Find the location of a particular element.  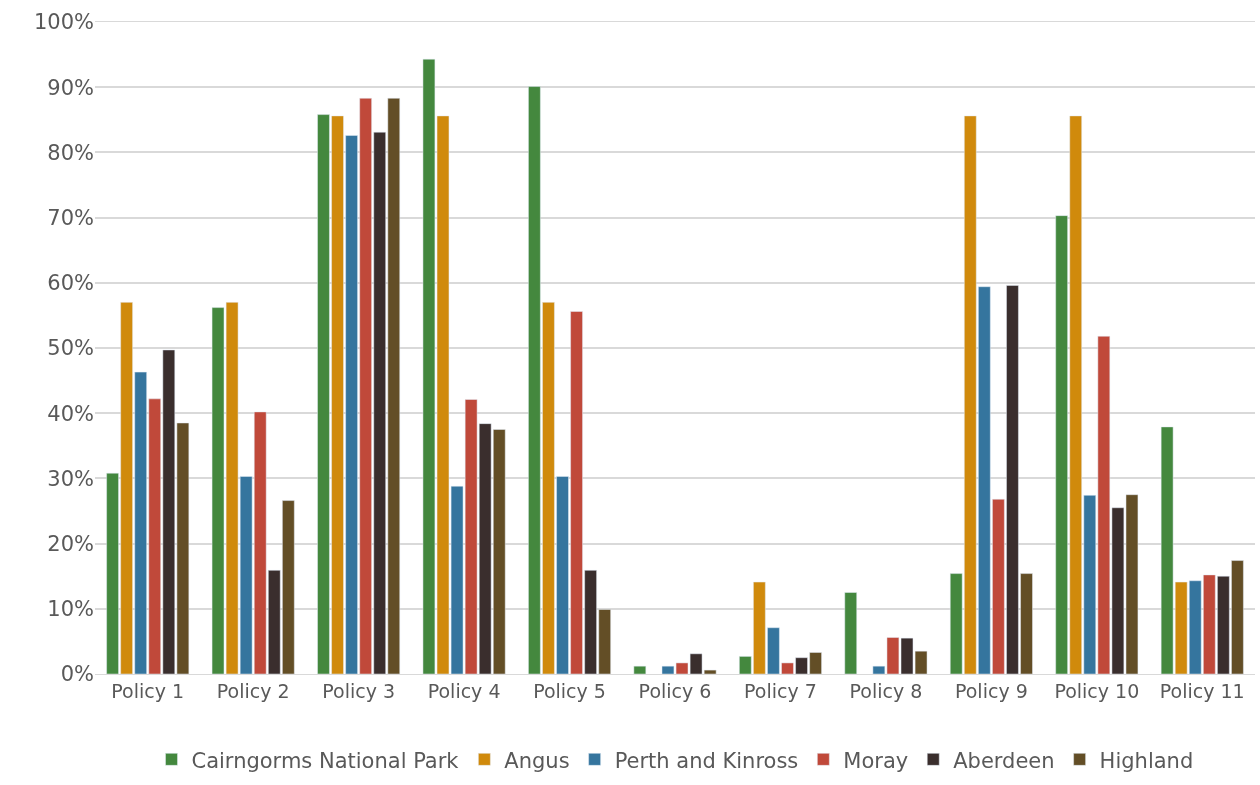

y-tick-label: 30% is located at coordinates (70, 478).